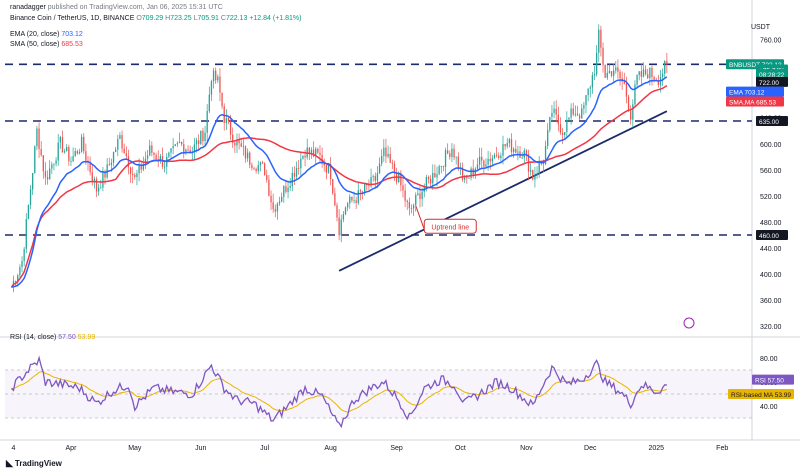 Image resolution: width=800 pixels, height=473 pixels. Describe the element at coordinates (34, 463) in the screenshot. I see `tradingview-brand: ◣ TradingView` at that location.